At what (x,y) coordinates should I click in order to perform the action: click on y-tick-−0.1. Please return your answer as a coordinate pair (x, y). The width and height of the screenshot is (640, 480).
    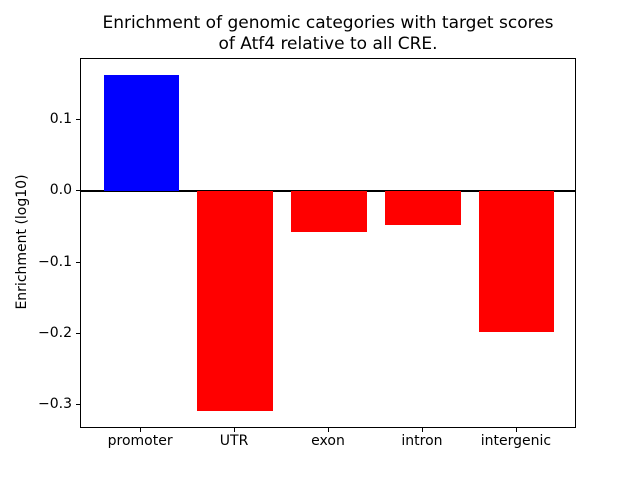
    Looking at the image, I should click on (78, 262).